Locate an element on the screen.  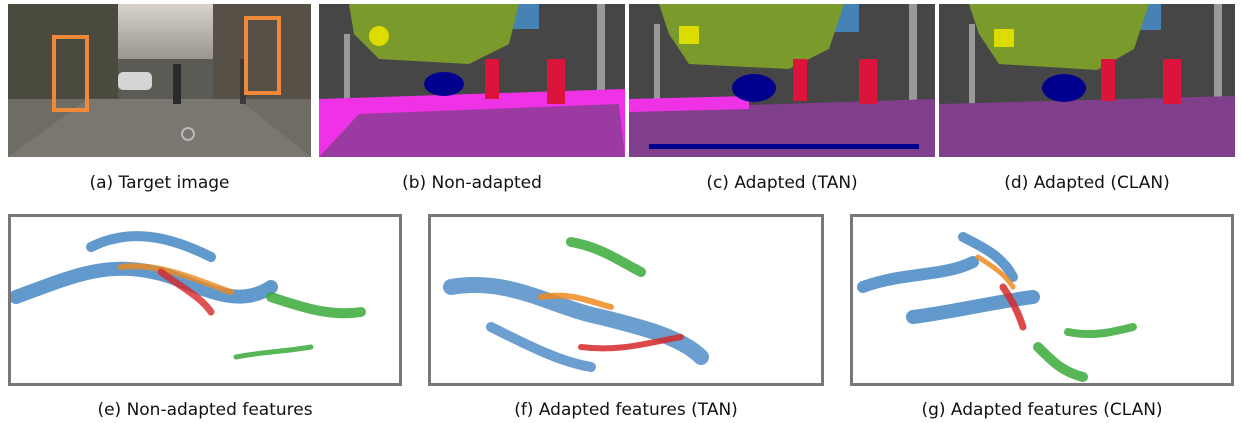
caption-c: (c) Adapted (TAN) is located at coordinates (782, 183).